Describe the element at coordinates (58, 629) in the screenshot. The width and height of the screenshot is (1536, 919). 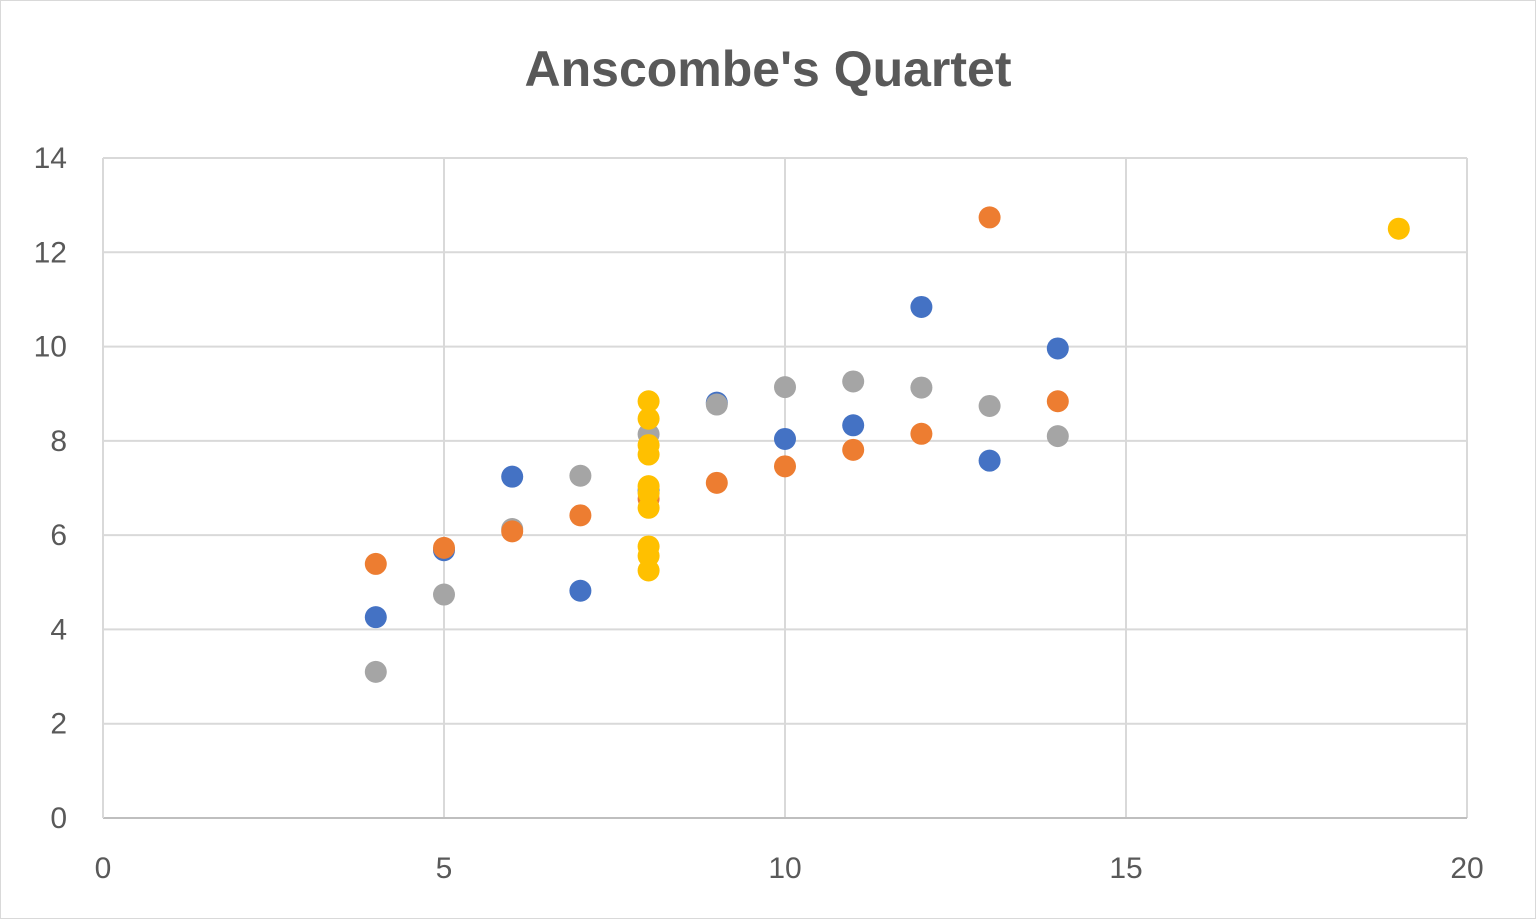
I see `y-tick-label: 4` at that location.